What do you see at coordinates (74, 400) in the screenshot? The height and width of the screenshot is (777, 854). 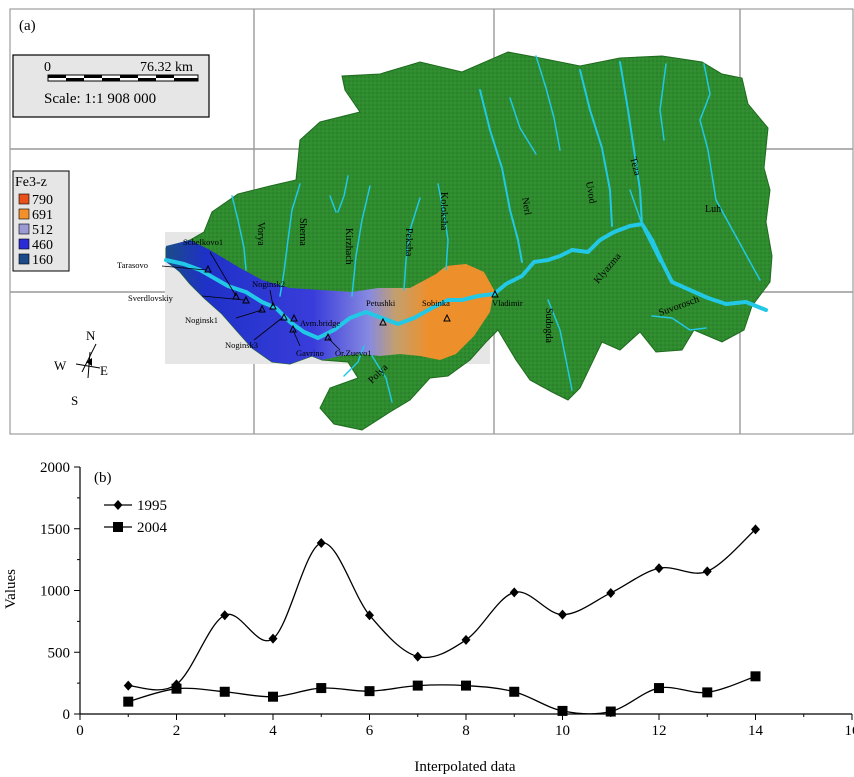 I see `compass-s: S` at bounding box center [74, 400].